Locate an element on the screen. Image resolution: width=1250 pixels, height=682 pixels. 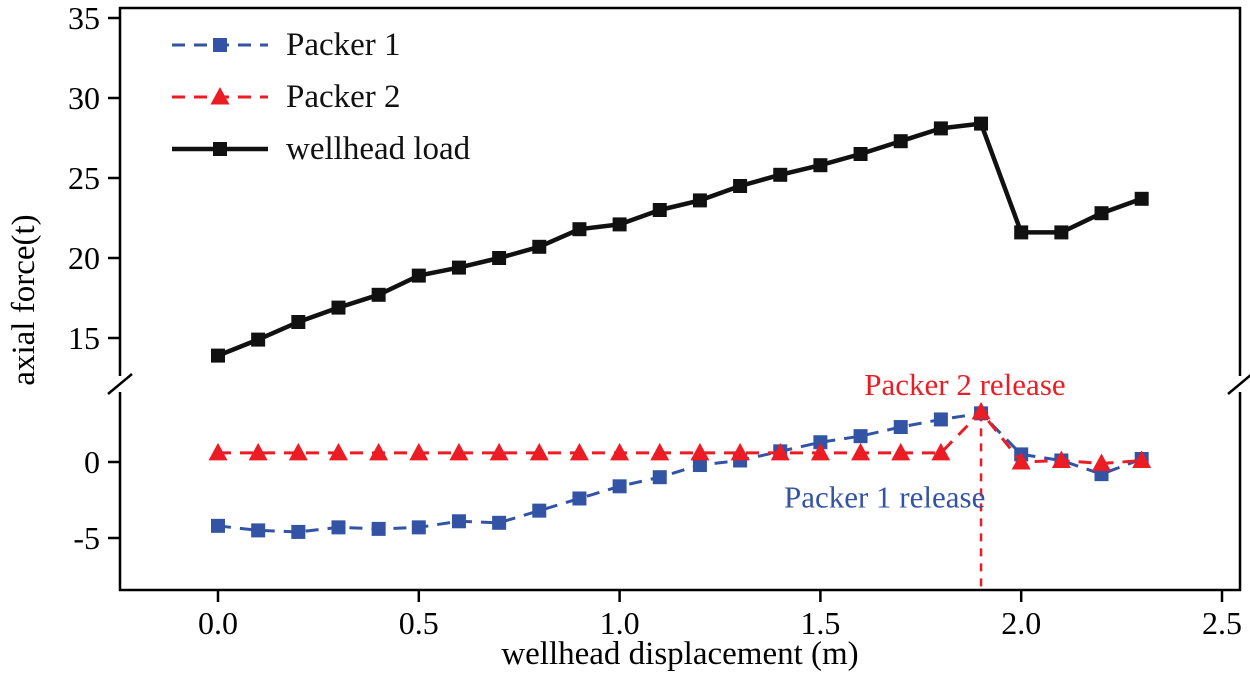
y-tick-label: 35 is located at coordinates (84, 18).